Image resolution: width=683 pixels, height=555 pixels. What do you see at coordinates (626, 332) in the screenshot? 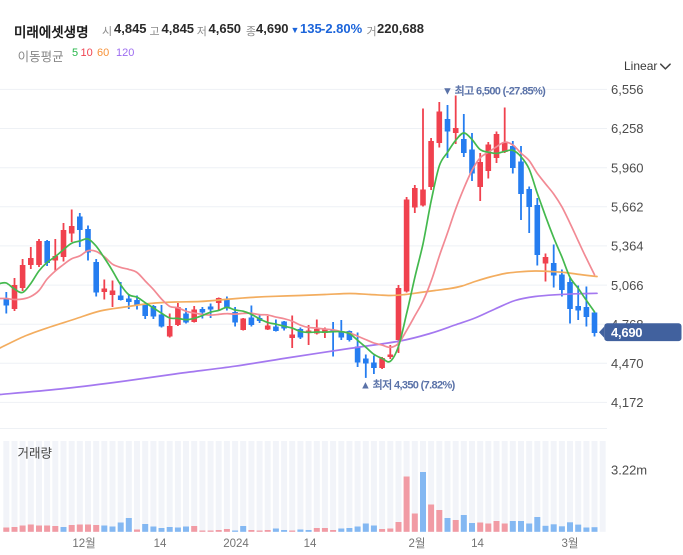
I see `svg-text: 4,690` at bounding box center [626, 332].